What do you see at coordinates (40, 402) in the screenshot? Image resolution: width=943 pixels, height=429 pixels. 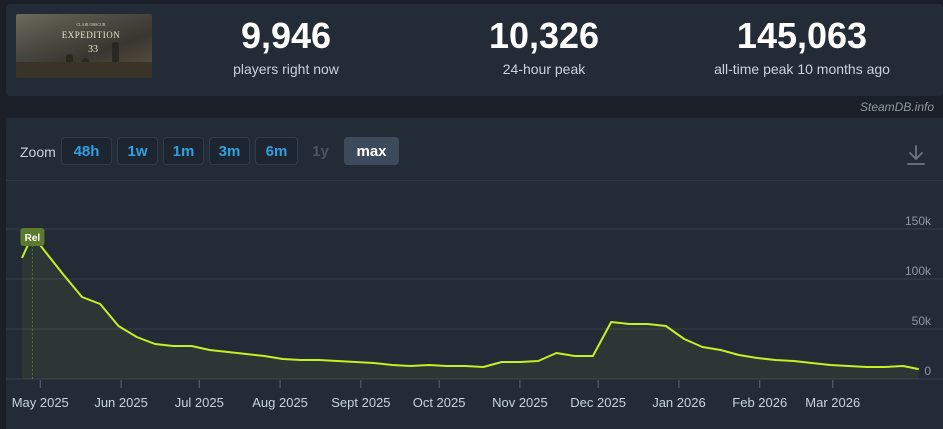 I see `x-tick-label: May 2025` at bounding box center [40, 402].